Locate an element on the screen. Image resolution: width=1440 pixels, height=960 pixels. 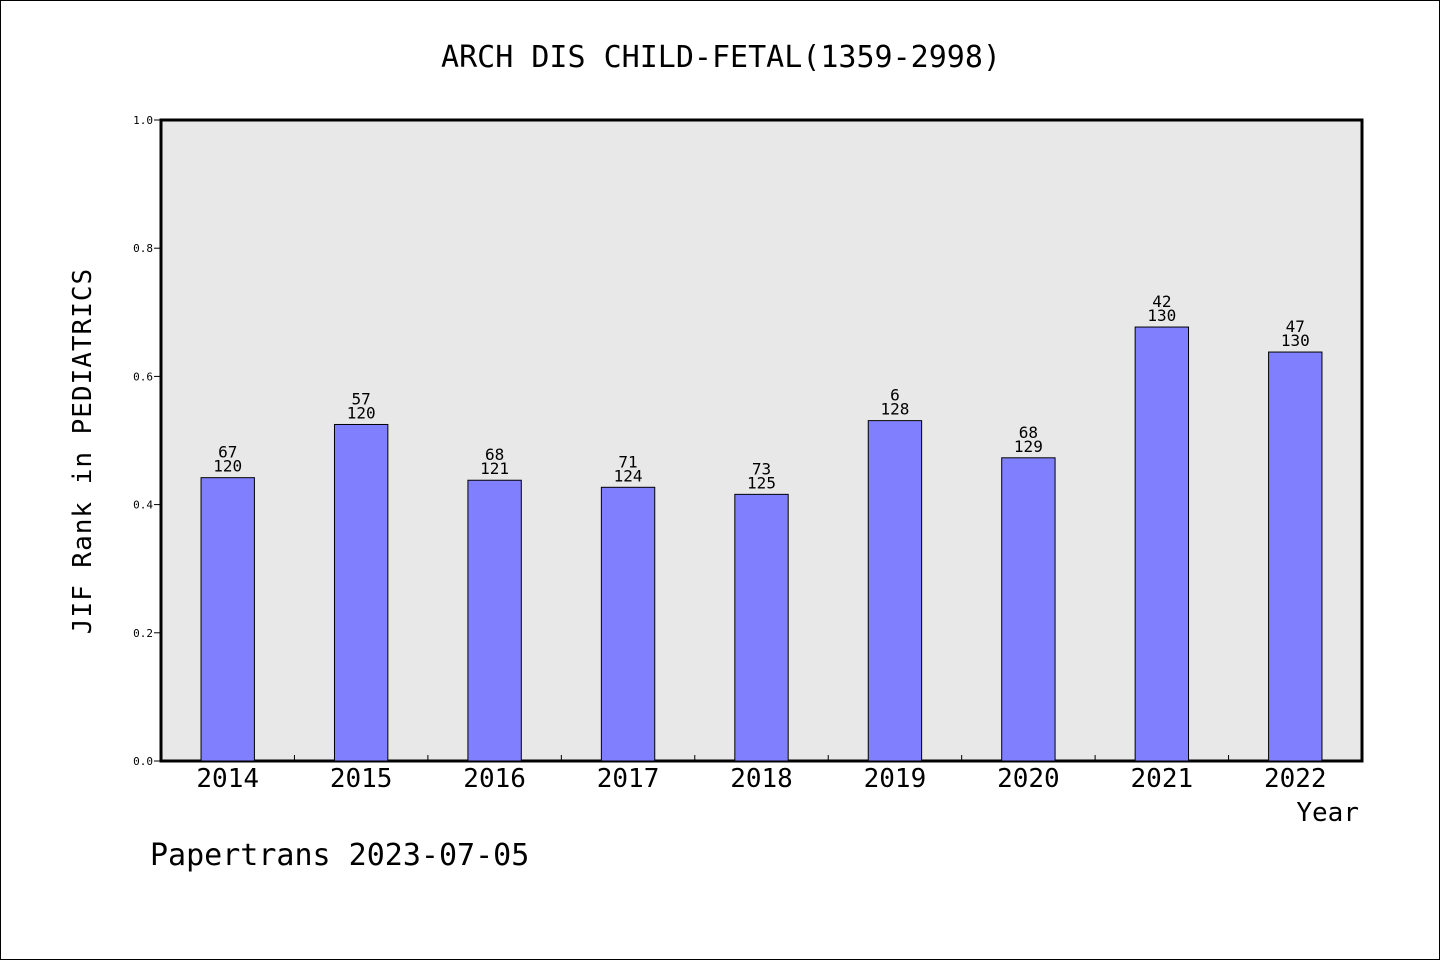
y-axis-label: JIF Rank in PEDIATRICS is located at coordinates (83, 451).